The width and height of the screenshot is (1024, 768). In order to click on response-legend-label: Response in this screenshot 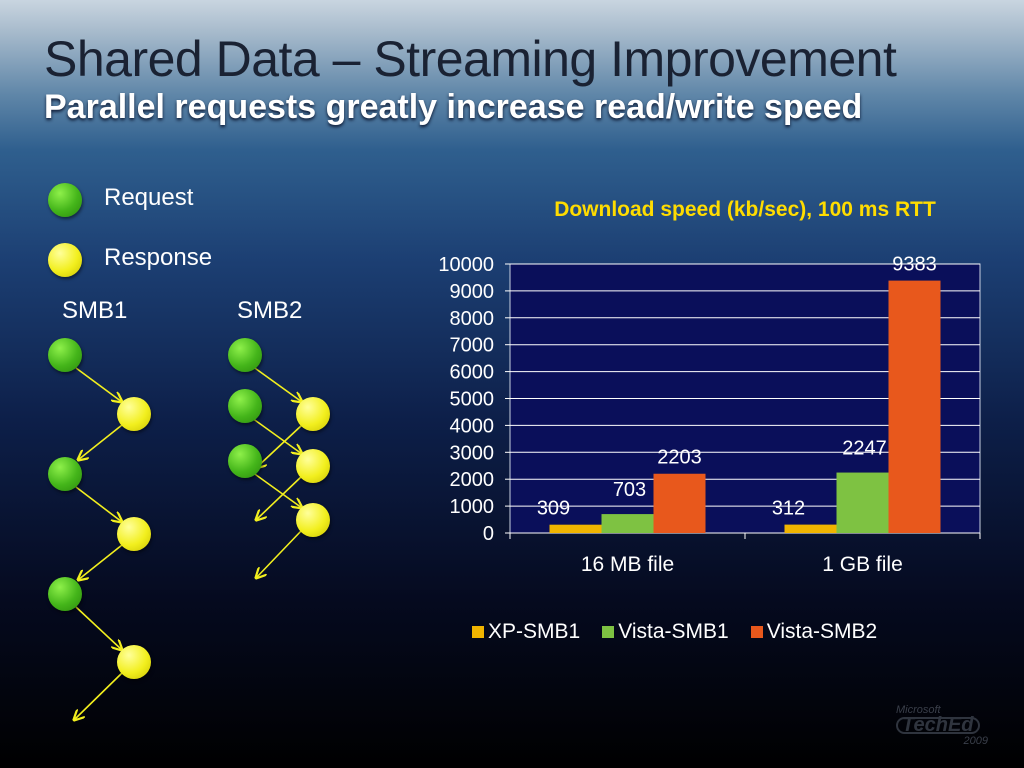, I will do `click(158, 257)`.